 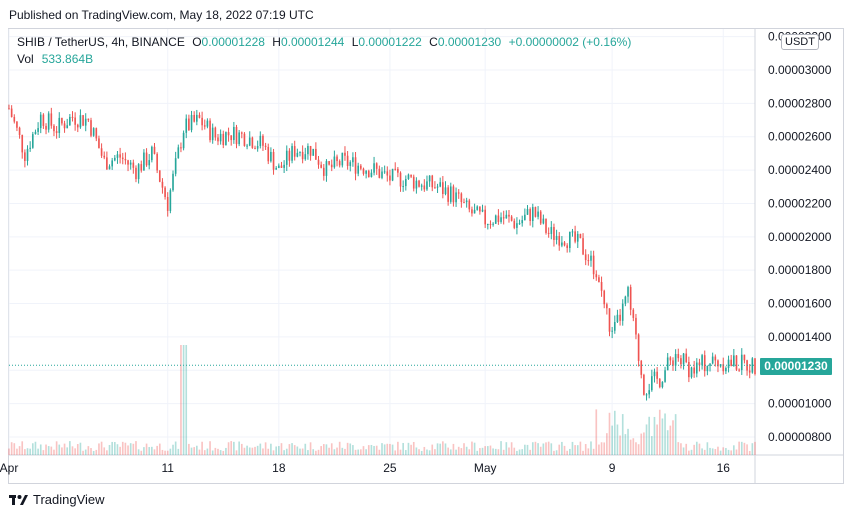 I want to click on footer-brand: TradingView, so click(x=57, y=499).